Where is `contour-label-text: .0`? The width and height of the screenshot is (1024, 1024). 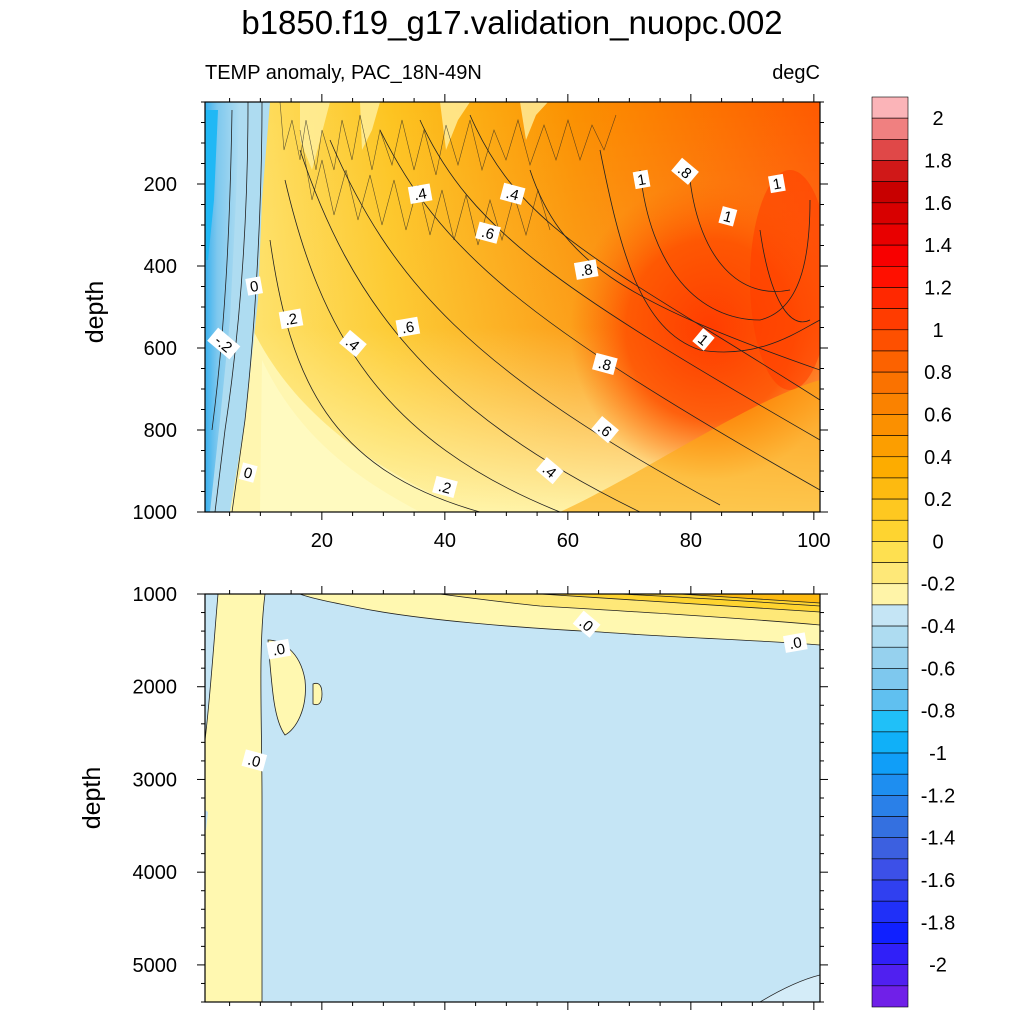 contour-label-text: .0 is located at coordinates (795, 643).